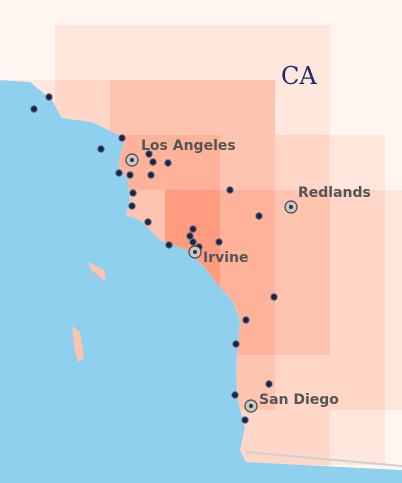 The height and width of the screenshot is (483, 402). I want to click on city-label-san-diego: San Diego, so click(299, 400).